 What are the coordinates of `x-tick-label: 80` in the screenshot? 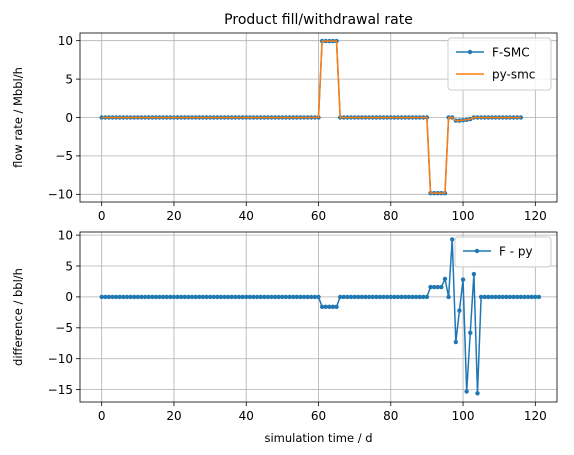 It's located at (390, 216).